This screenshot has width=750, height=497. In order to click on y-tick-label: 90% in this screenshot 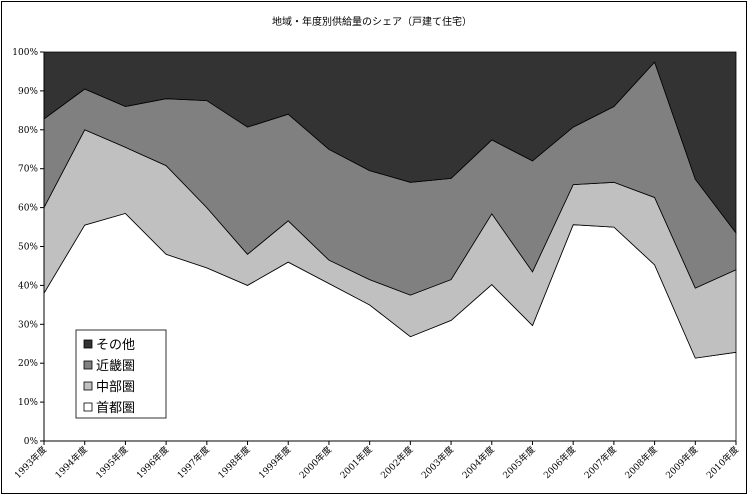, I will do `click(28, 92)`.